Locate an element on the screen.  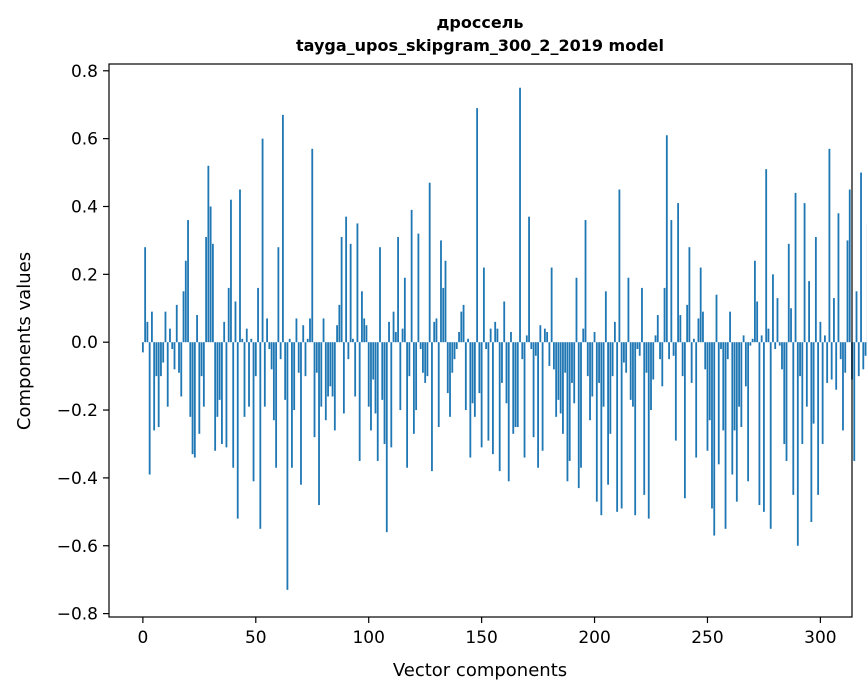
chart-subtitle: tayga_upos_skipgram_300_2_2019 model is located at coordinates (480, 45).